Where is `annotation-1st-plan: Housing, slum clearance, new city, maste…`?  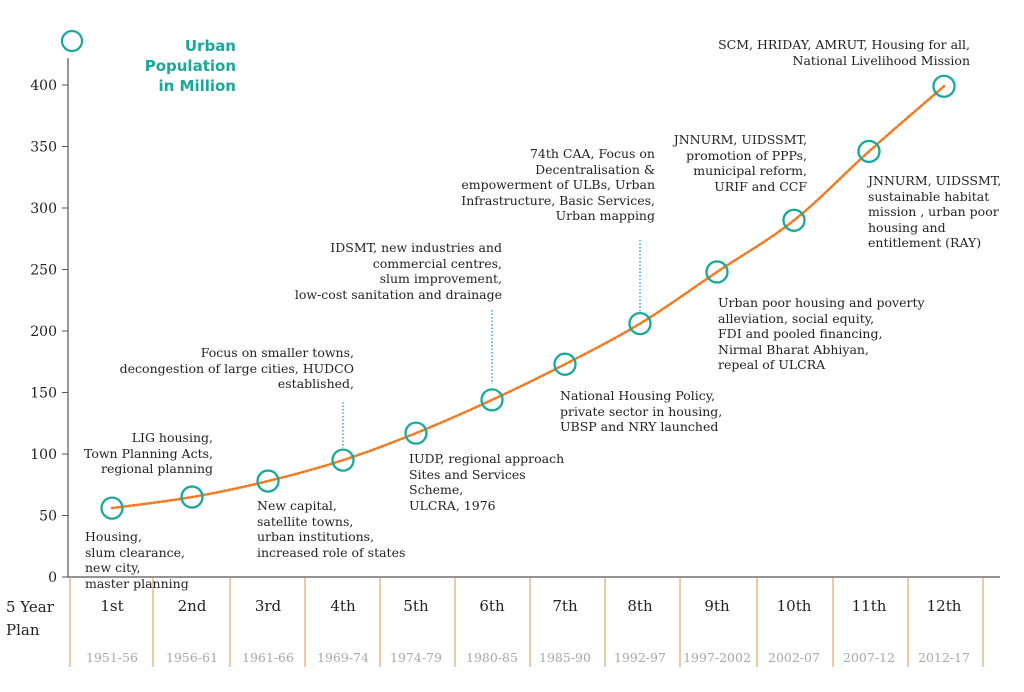 annotation-1st-plan: Housing, slum clearance, new city, maste… is located at coordinates (137, 560).